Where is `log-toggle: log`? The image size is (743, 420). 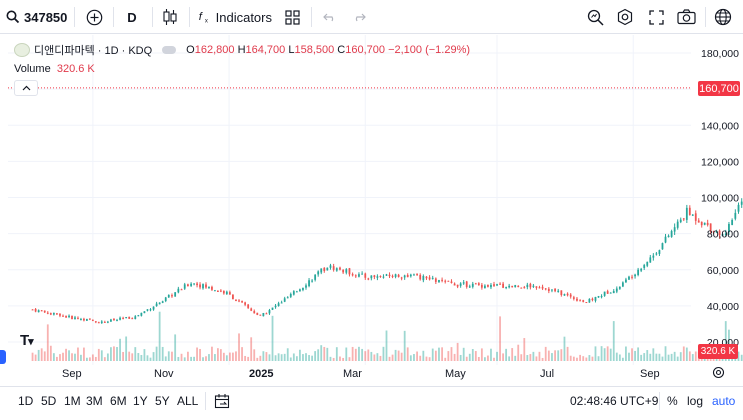
log-toggle: log is located at coordinates (695, 401).